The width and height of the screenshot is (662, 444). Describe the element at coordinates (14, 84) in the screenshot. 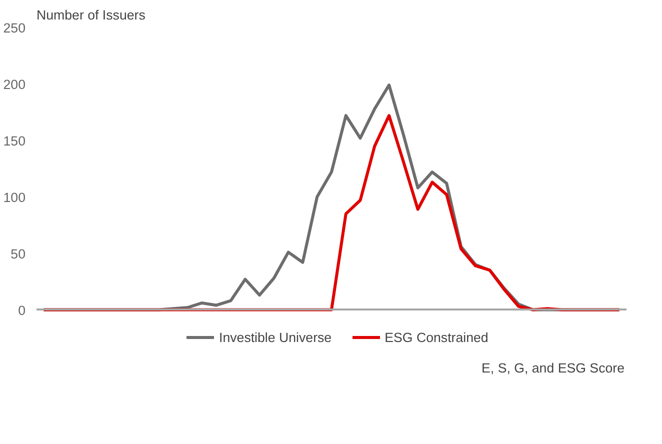

I see `y-tick-label: 200` at that location.